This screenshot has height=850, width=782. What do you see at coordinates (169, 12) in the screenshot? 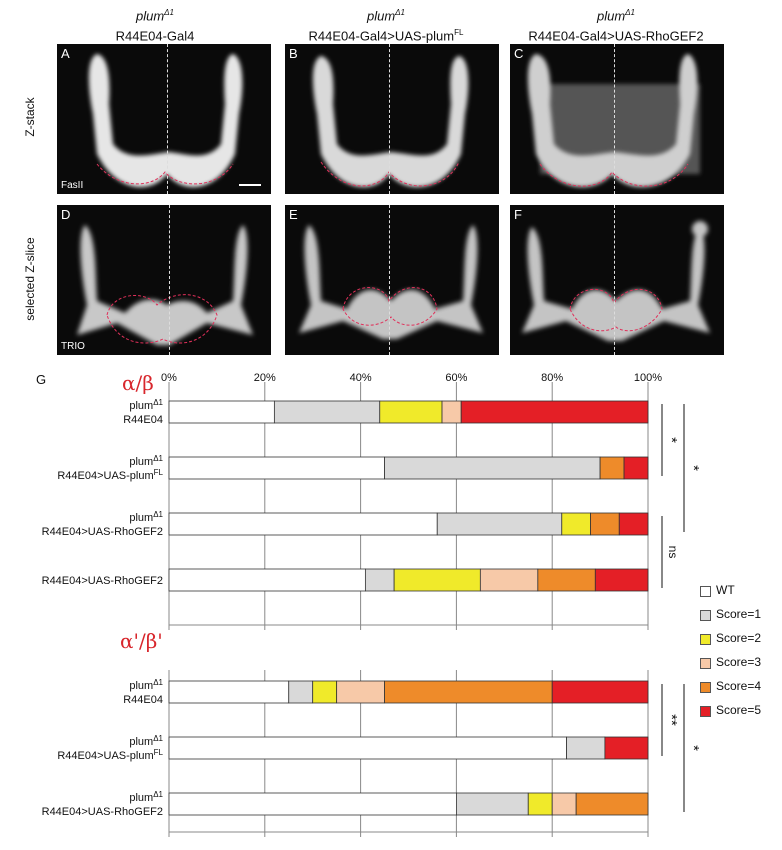
I see `genotype-1-sup: Δ1` at bounding box center [169, 12].